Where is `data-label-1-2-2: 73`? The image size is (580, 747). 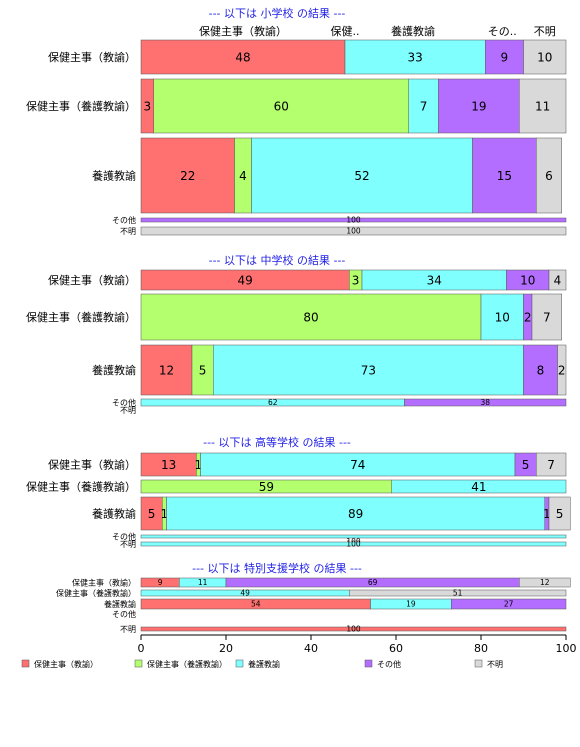 data-label-1-2-2: 73 is located at coordinates (368, 370).